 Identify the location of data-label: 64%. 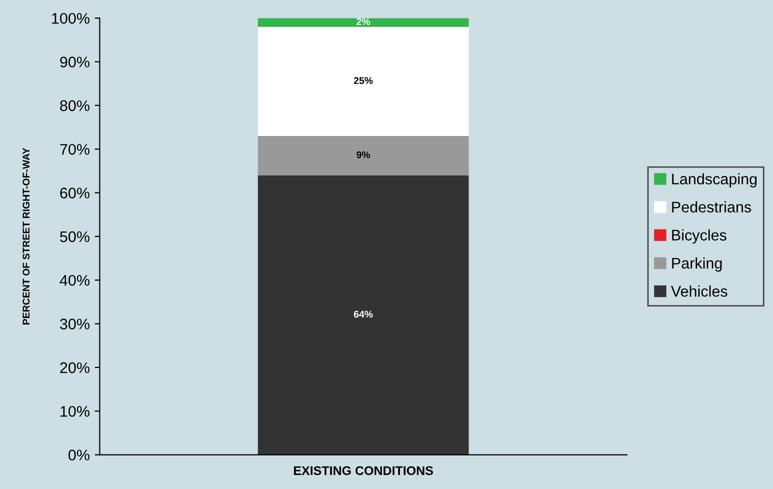
(363, 314).